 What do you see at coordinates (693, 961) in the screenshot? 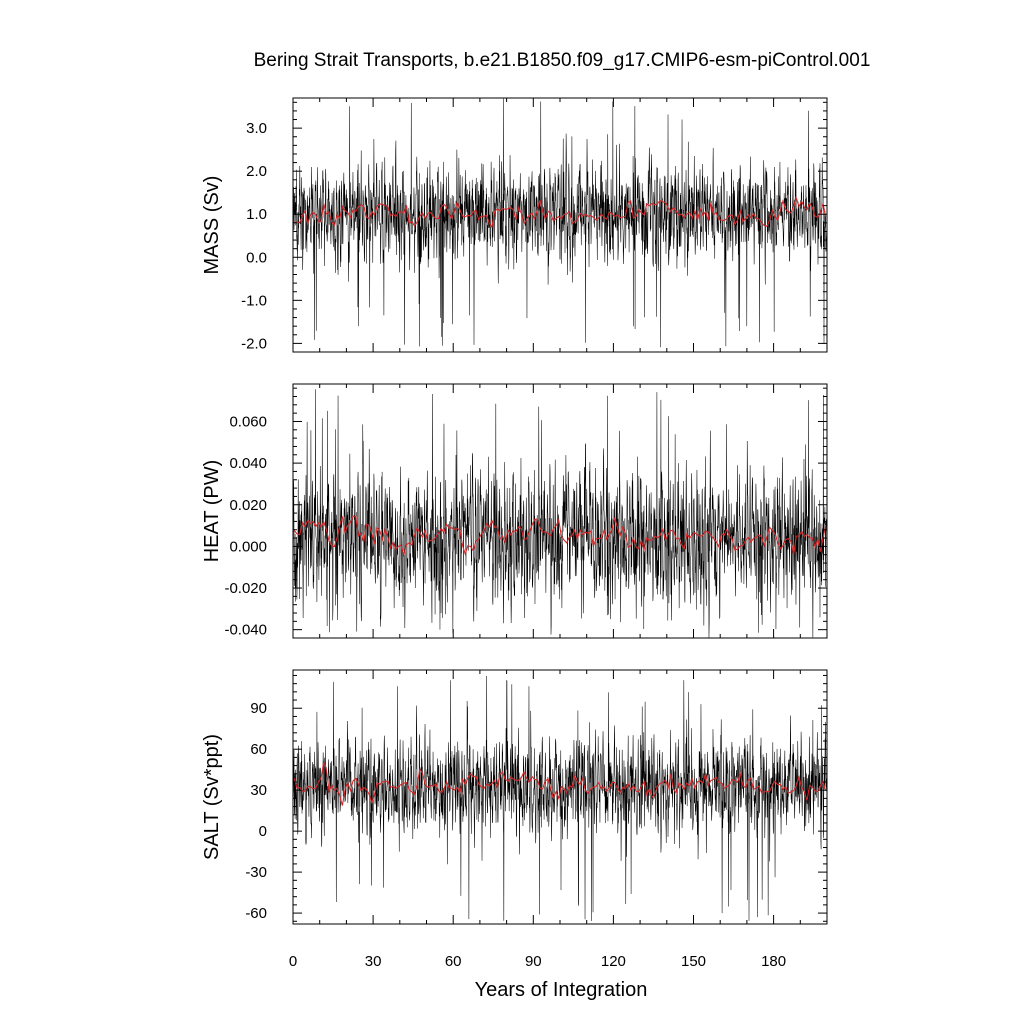
I see `x-tick-label: 150` at bounding box center [693, 961].